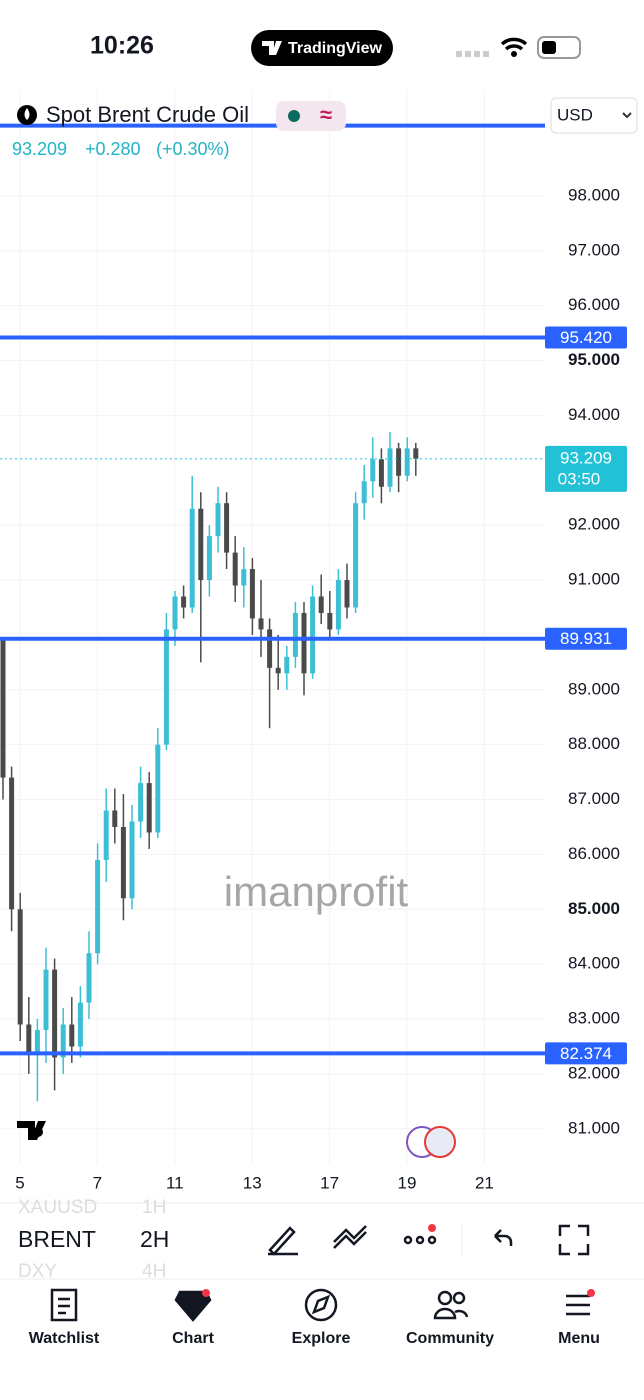  I want to click on symbol-prev: XAUUSD, so click(57, 1207).